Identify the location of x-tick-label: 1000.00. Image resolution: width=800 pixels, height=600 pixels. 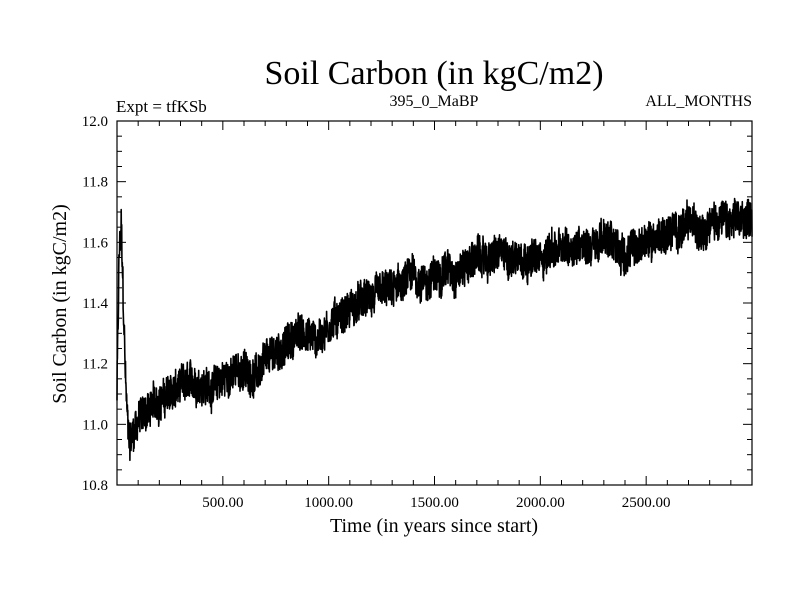
(328, 503).